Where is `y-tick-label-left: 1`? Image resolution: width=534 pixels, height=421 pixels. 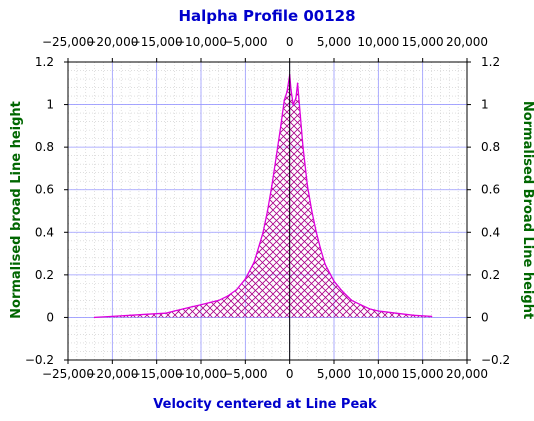 y-tick-label-left: 1 is located at coordinates (50, 105).